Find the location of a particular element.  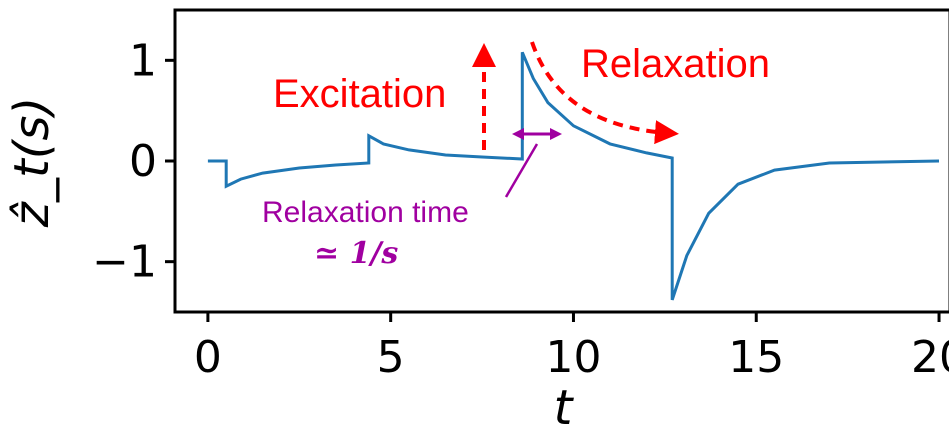

x-axis-ticks: 0 5 10 15 20 is located at coordinates (571, 347).